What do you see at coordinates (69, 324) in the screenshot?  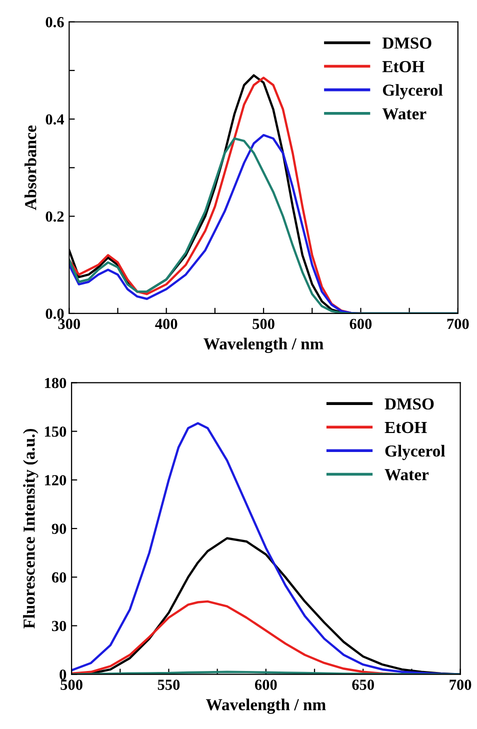 I see `x-tick-label: 300` at bounding box center [69, 324].